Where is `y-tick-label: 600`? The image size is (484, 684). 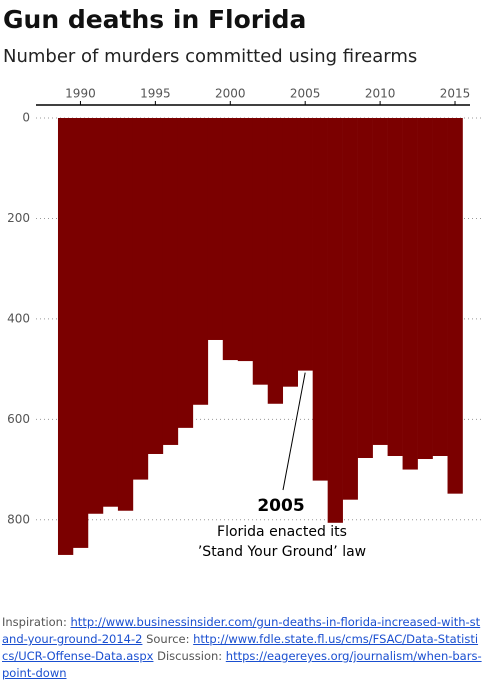
y-tick-label: 600 is located at coordinates (18, 419).